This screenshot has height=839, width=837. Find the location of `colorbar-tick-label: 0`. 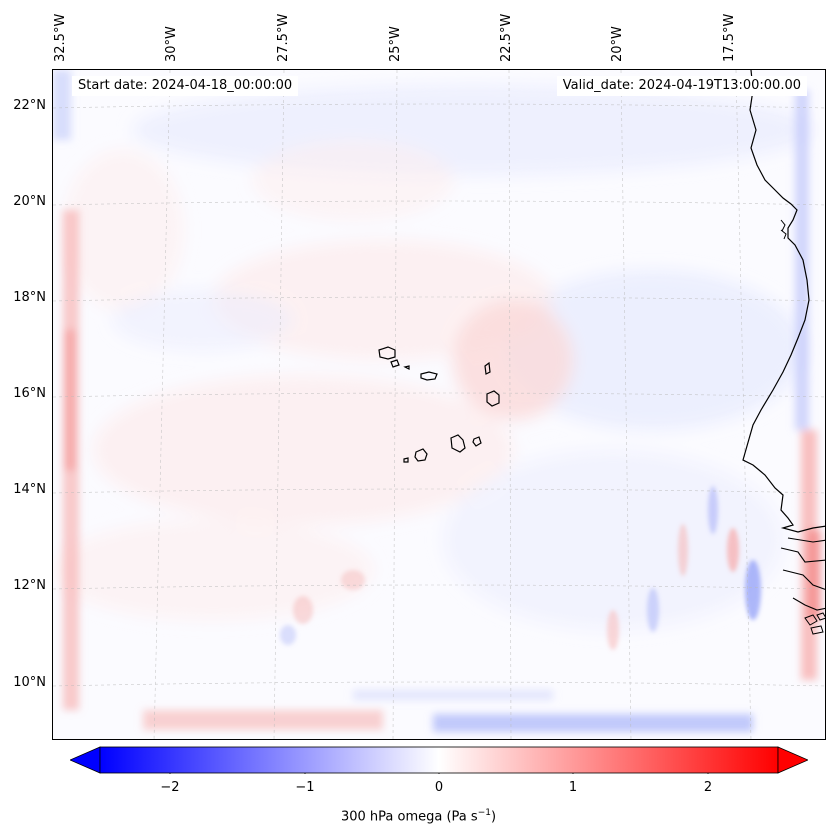

colorbar-tick-label: 0 is located at coordinates (439, 787).